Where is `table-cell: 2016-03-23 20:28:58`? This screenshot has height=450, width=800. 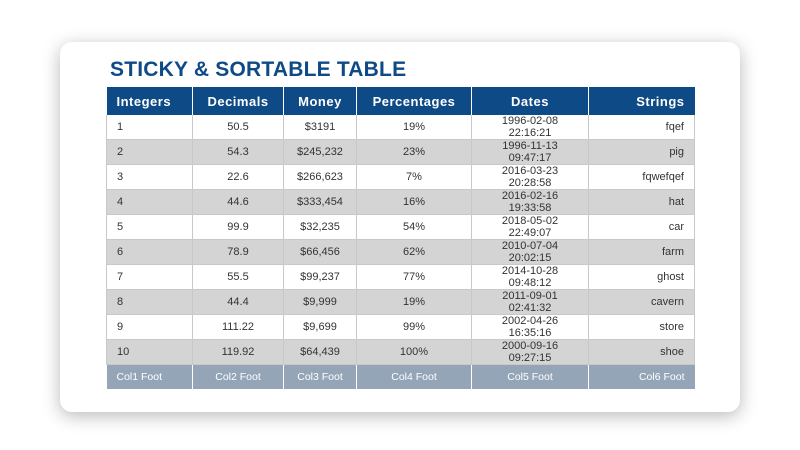 table-cell: 2016-03-23 20:28:58 is located at coordinates (530, 177).